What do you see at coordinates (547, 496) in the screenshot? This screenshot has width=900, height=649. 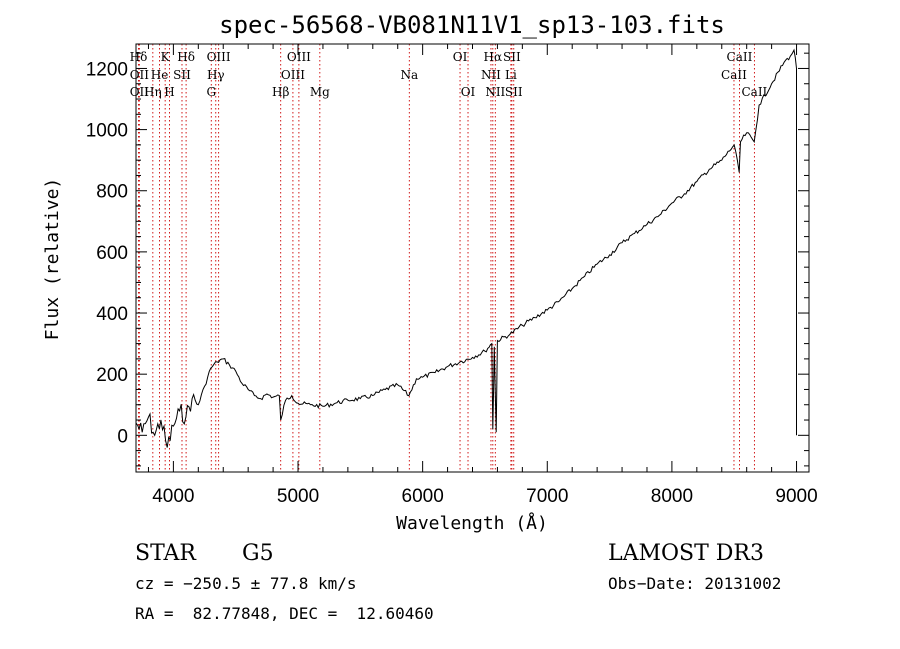 I see `x-tick-label: 7000` at bounding box center [547, 496].